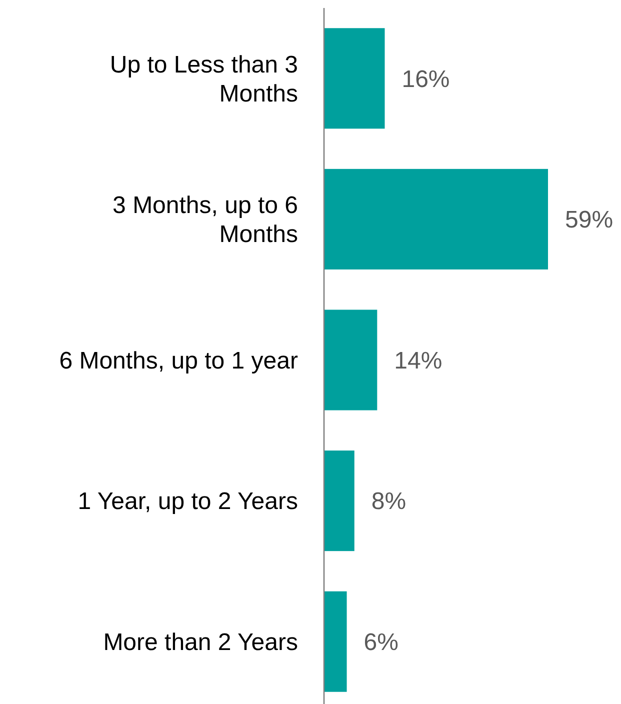 The height and width of the screenshot is (704, 621). I want to click on data-label: 59%, so click(589, 220).